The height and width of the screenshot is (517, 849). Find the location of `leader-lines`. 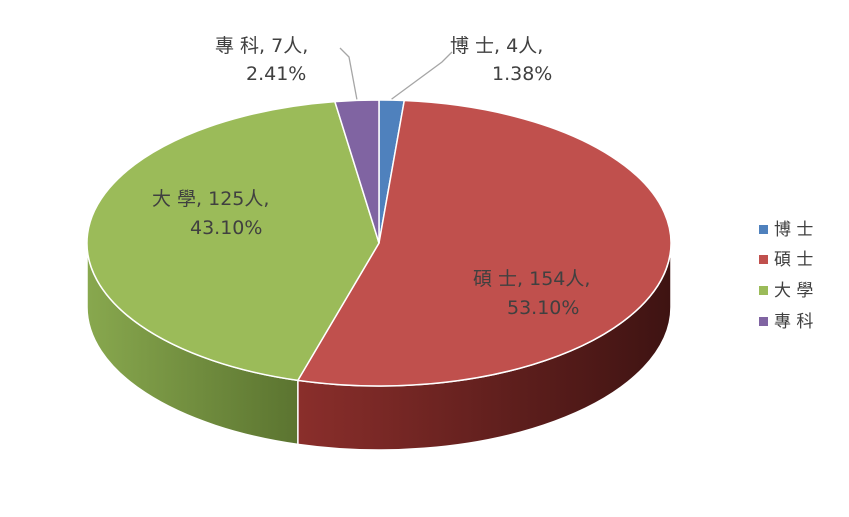

leader-lines is located at coordinates (396, 73).